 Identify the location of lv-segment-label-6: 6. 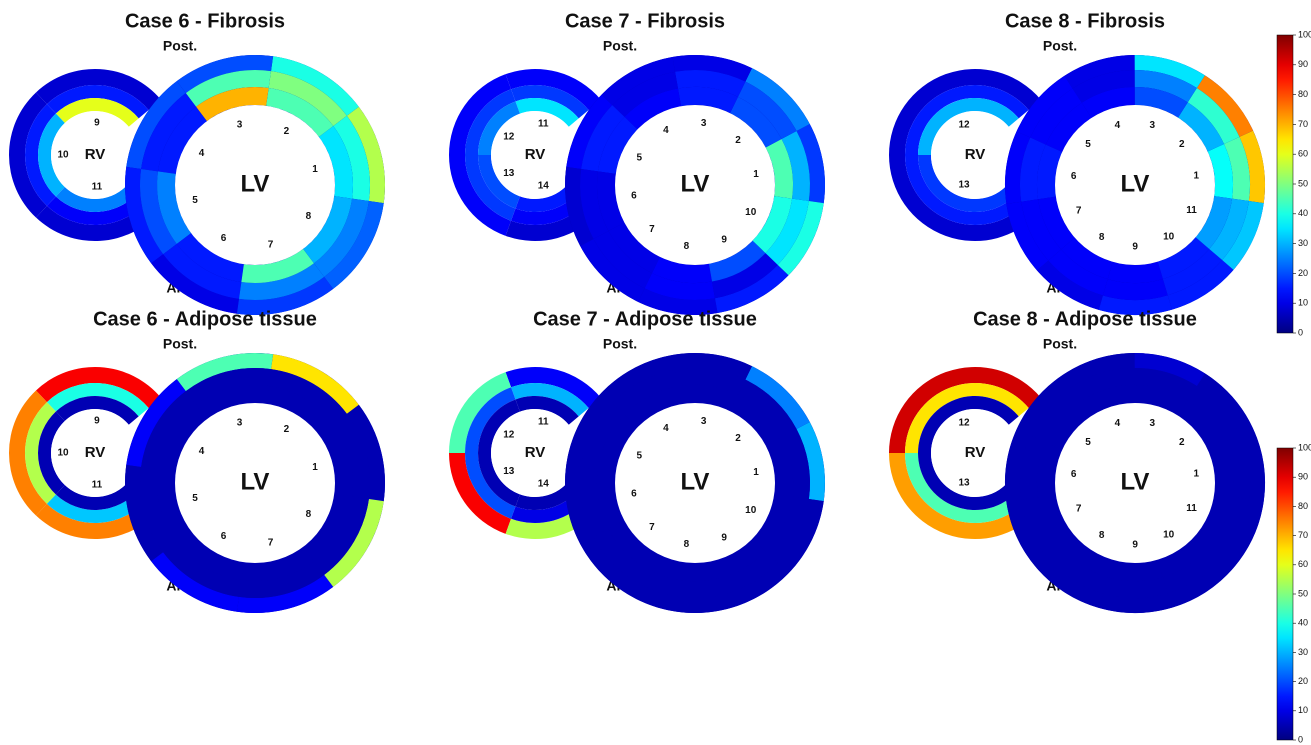
(1074, 176).